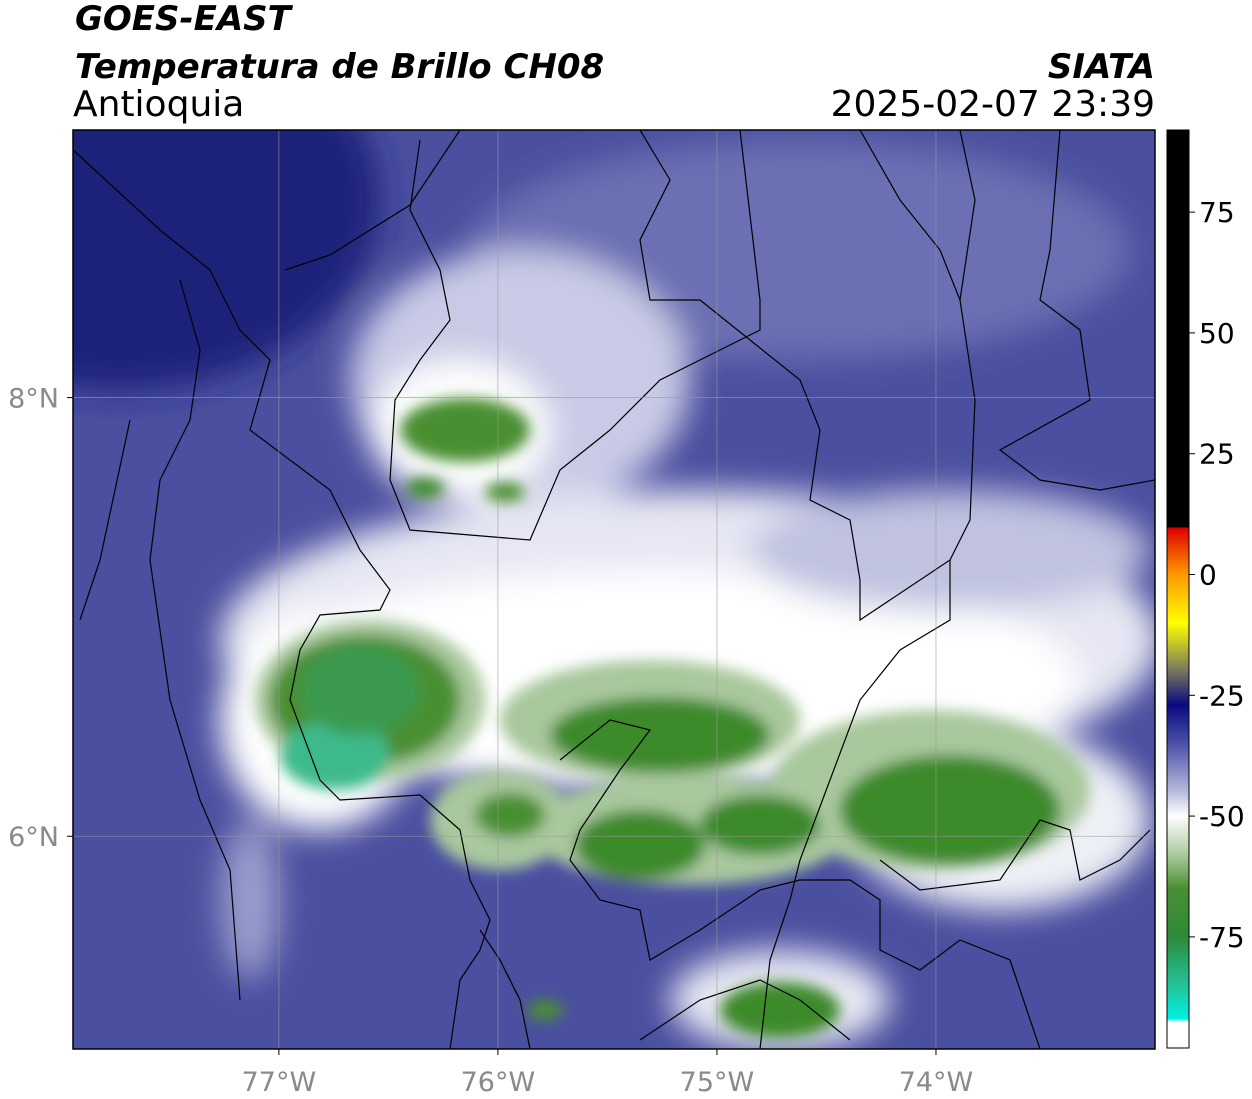 The height and width of the screenshot is (1099, 1252). I want to click on x-tick-label: 76°W, so click(498, 1082).